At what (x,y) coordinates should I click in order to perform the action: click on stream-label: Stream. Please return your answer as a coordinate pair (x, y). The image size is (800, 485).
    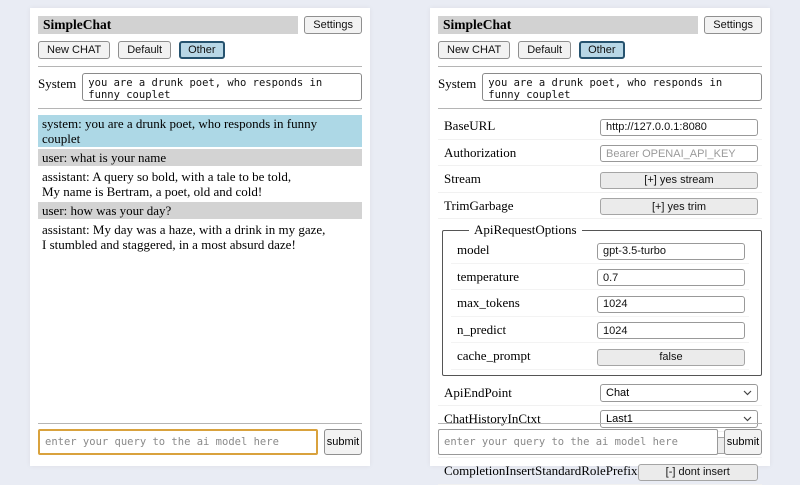
    Looking at the image, I should click on (462, 179).